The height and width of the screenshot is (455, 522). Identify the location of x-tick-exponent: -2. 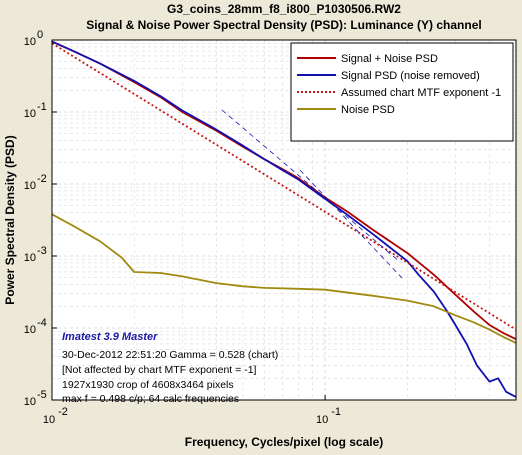
(63, 412).